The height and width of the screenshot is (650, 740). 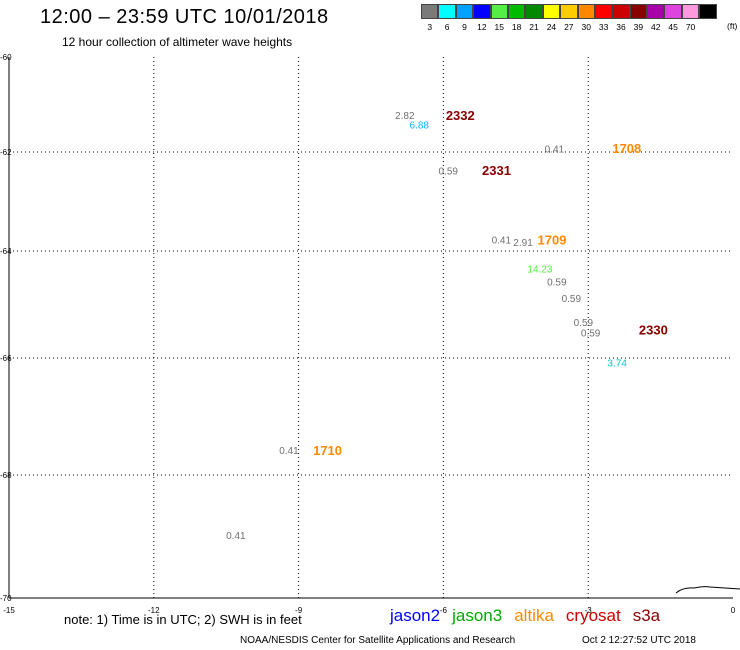 I want to click on legend-entry: 33, so click(x=603, y=18).